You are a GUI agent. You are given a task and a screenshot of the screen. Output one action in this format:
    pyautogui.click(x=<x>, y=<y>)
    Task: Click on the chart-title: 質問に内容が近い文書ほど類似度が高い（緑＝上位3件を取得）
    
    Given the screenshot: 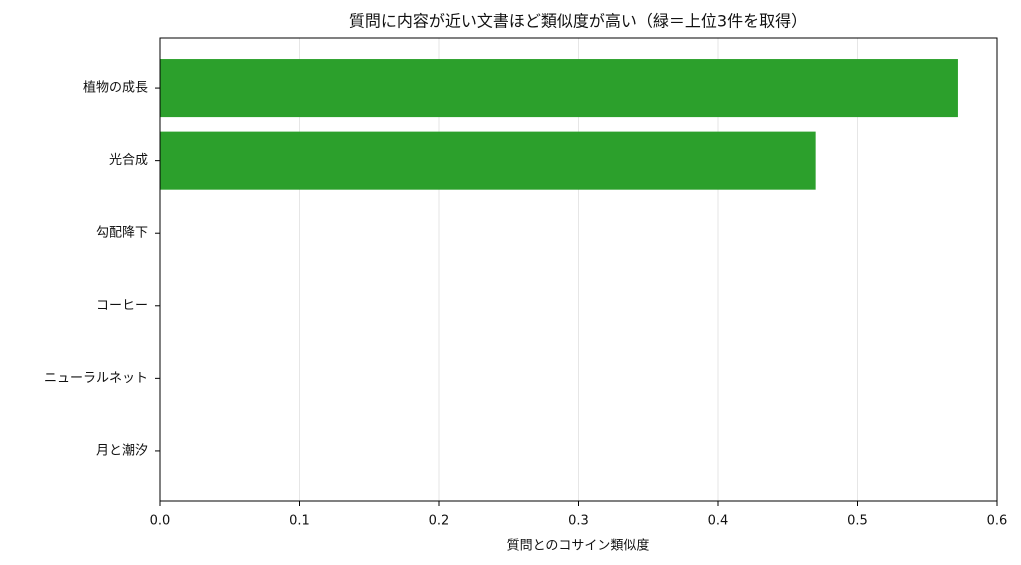 What is the action you would take?
    pyautogui.click(x=578, y=21)
    